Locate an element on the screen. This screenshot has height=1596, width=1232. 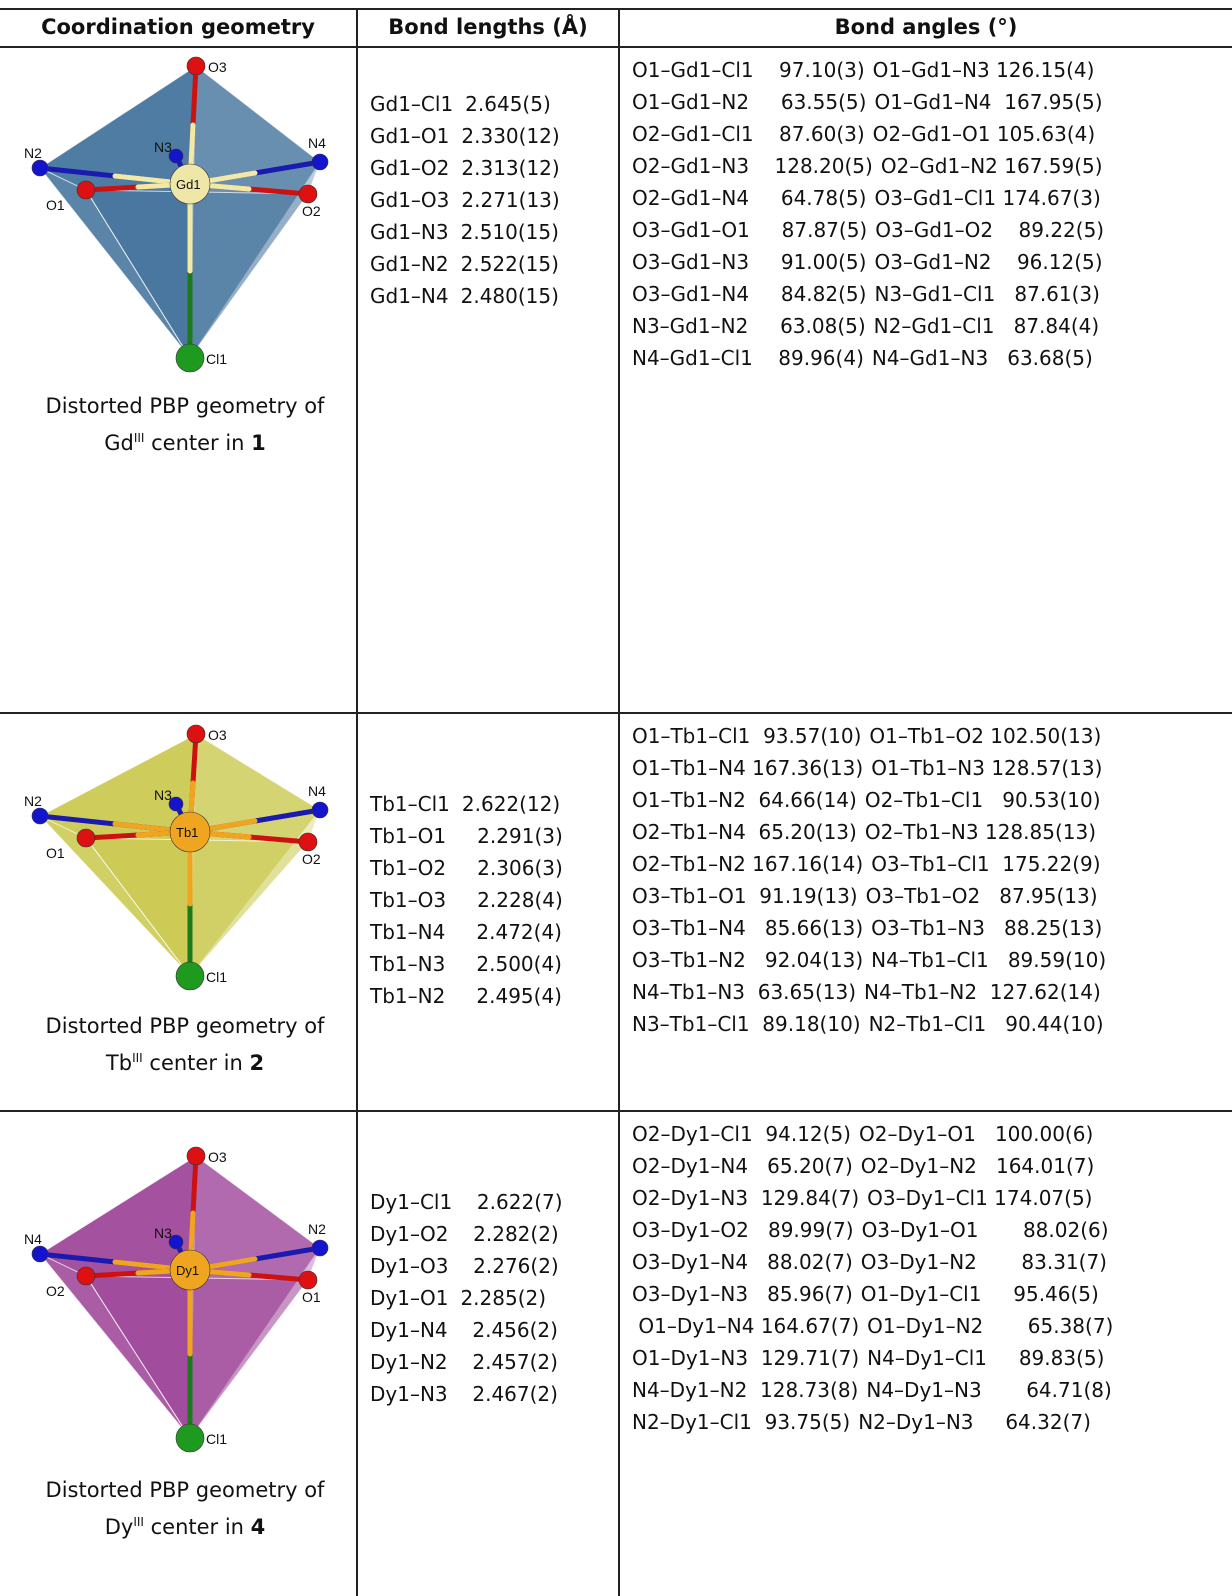
bond-length-item: Tb1–O3 2.228(4) is located at coordinates (490, 900).